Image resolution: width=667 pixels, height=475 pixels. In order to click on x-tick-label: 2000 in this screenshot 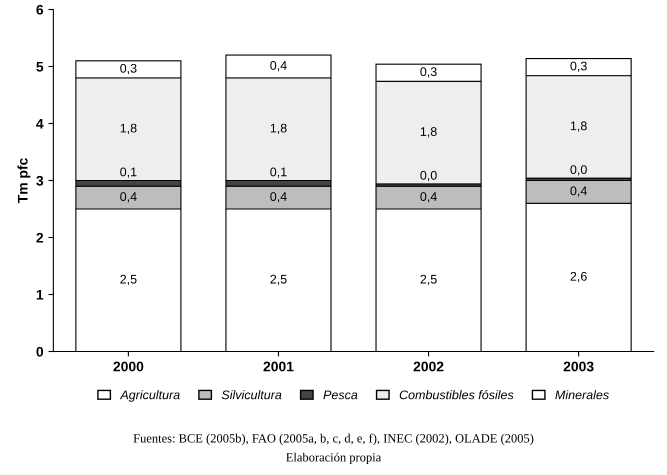, I will do `click(128, 367)`.